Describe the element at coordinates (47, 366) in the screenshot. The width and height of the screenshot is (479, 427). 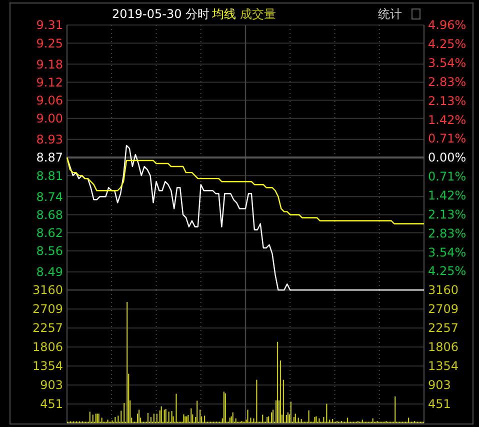
I see `y-tick-label: 1354` at that location.